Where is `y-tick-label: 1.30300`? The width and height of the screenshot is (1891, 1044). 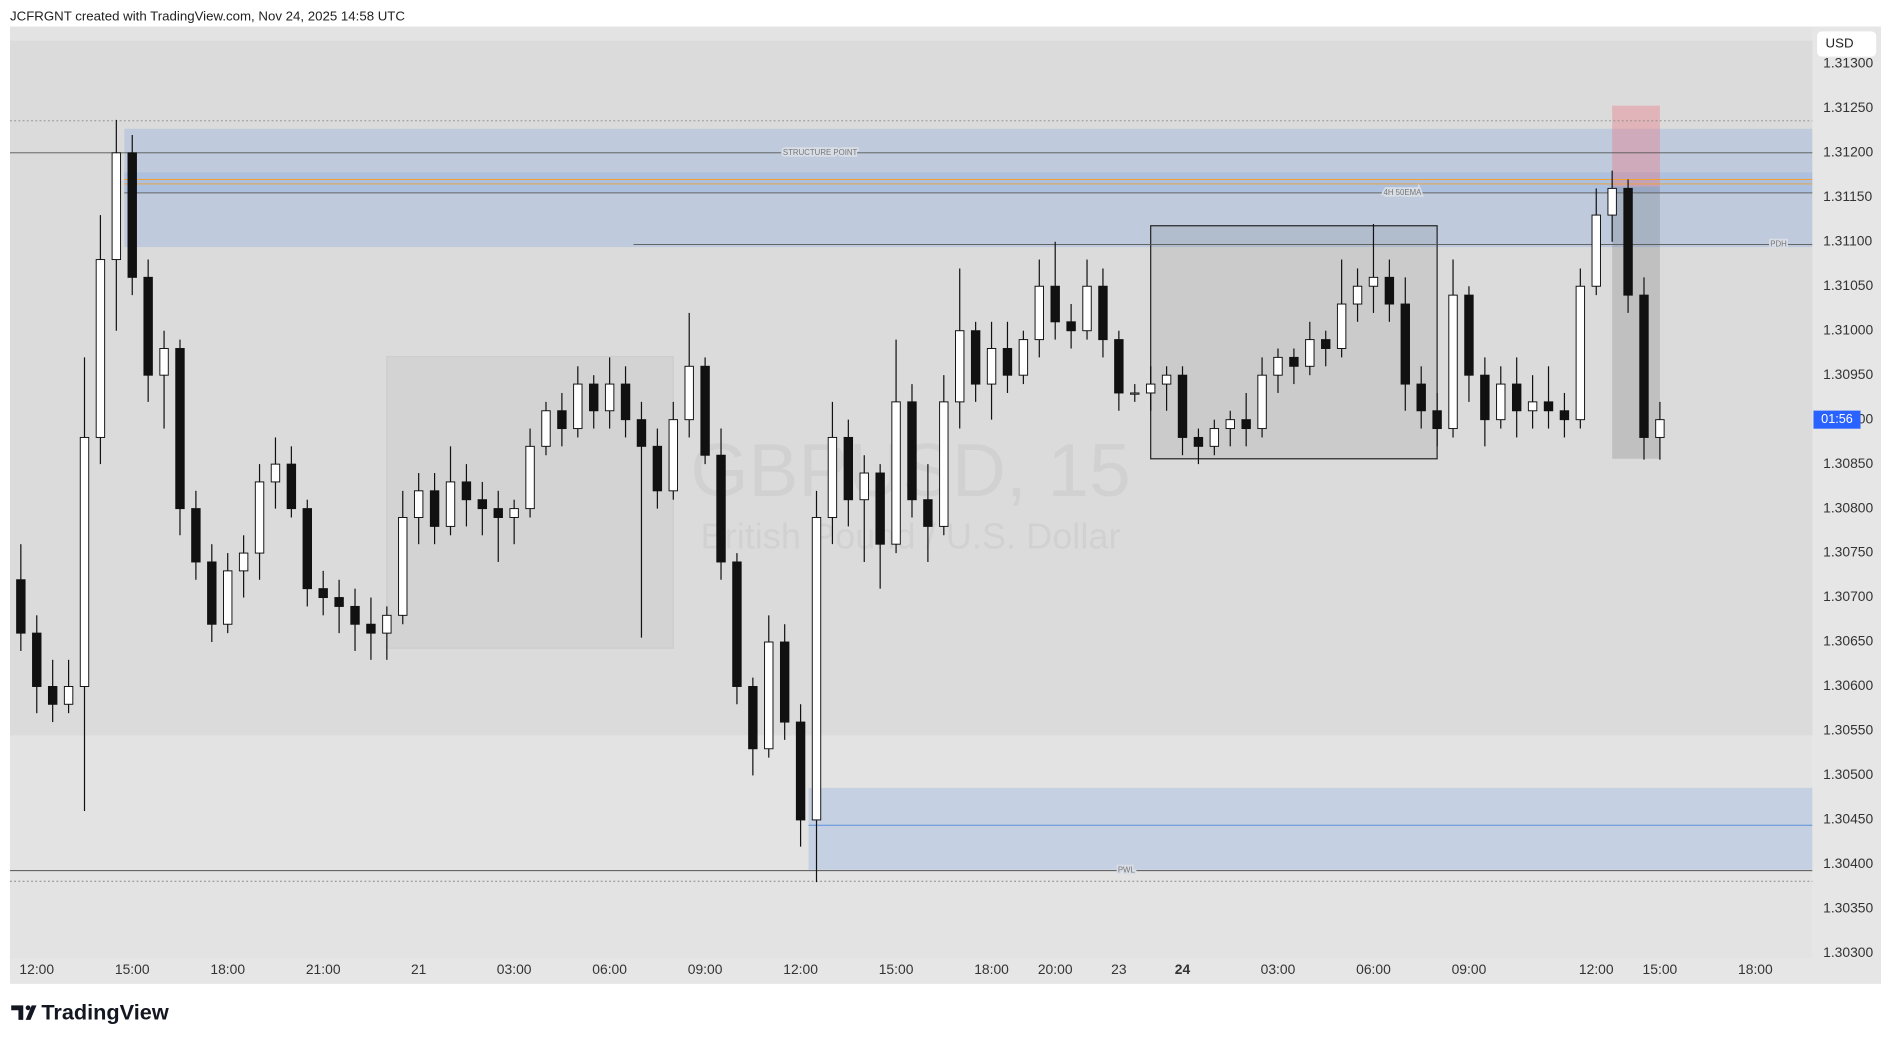
y-tick-label: 1.30300 is located at coordinates (1848, 952).